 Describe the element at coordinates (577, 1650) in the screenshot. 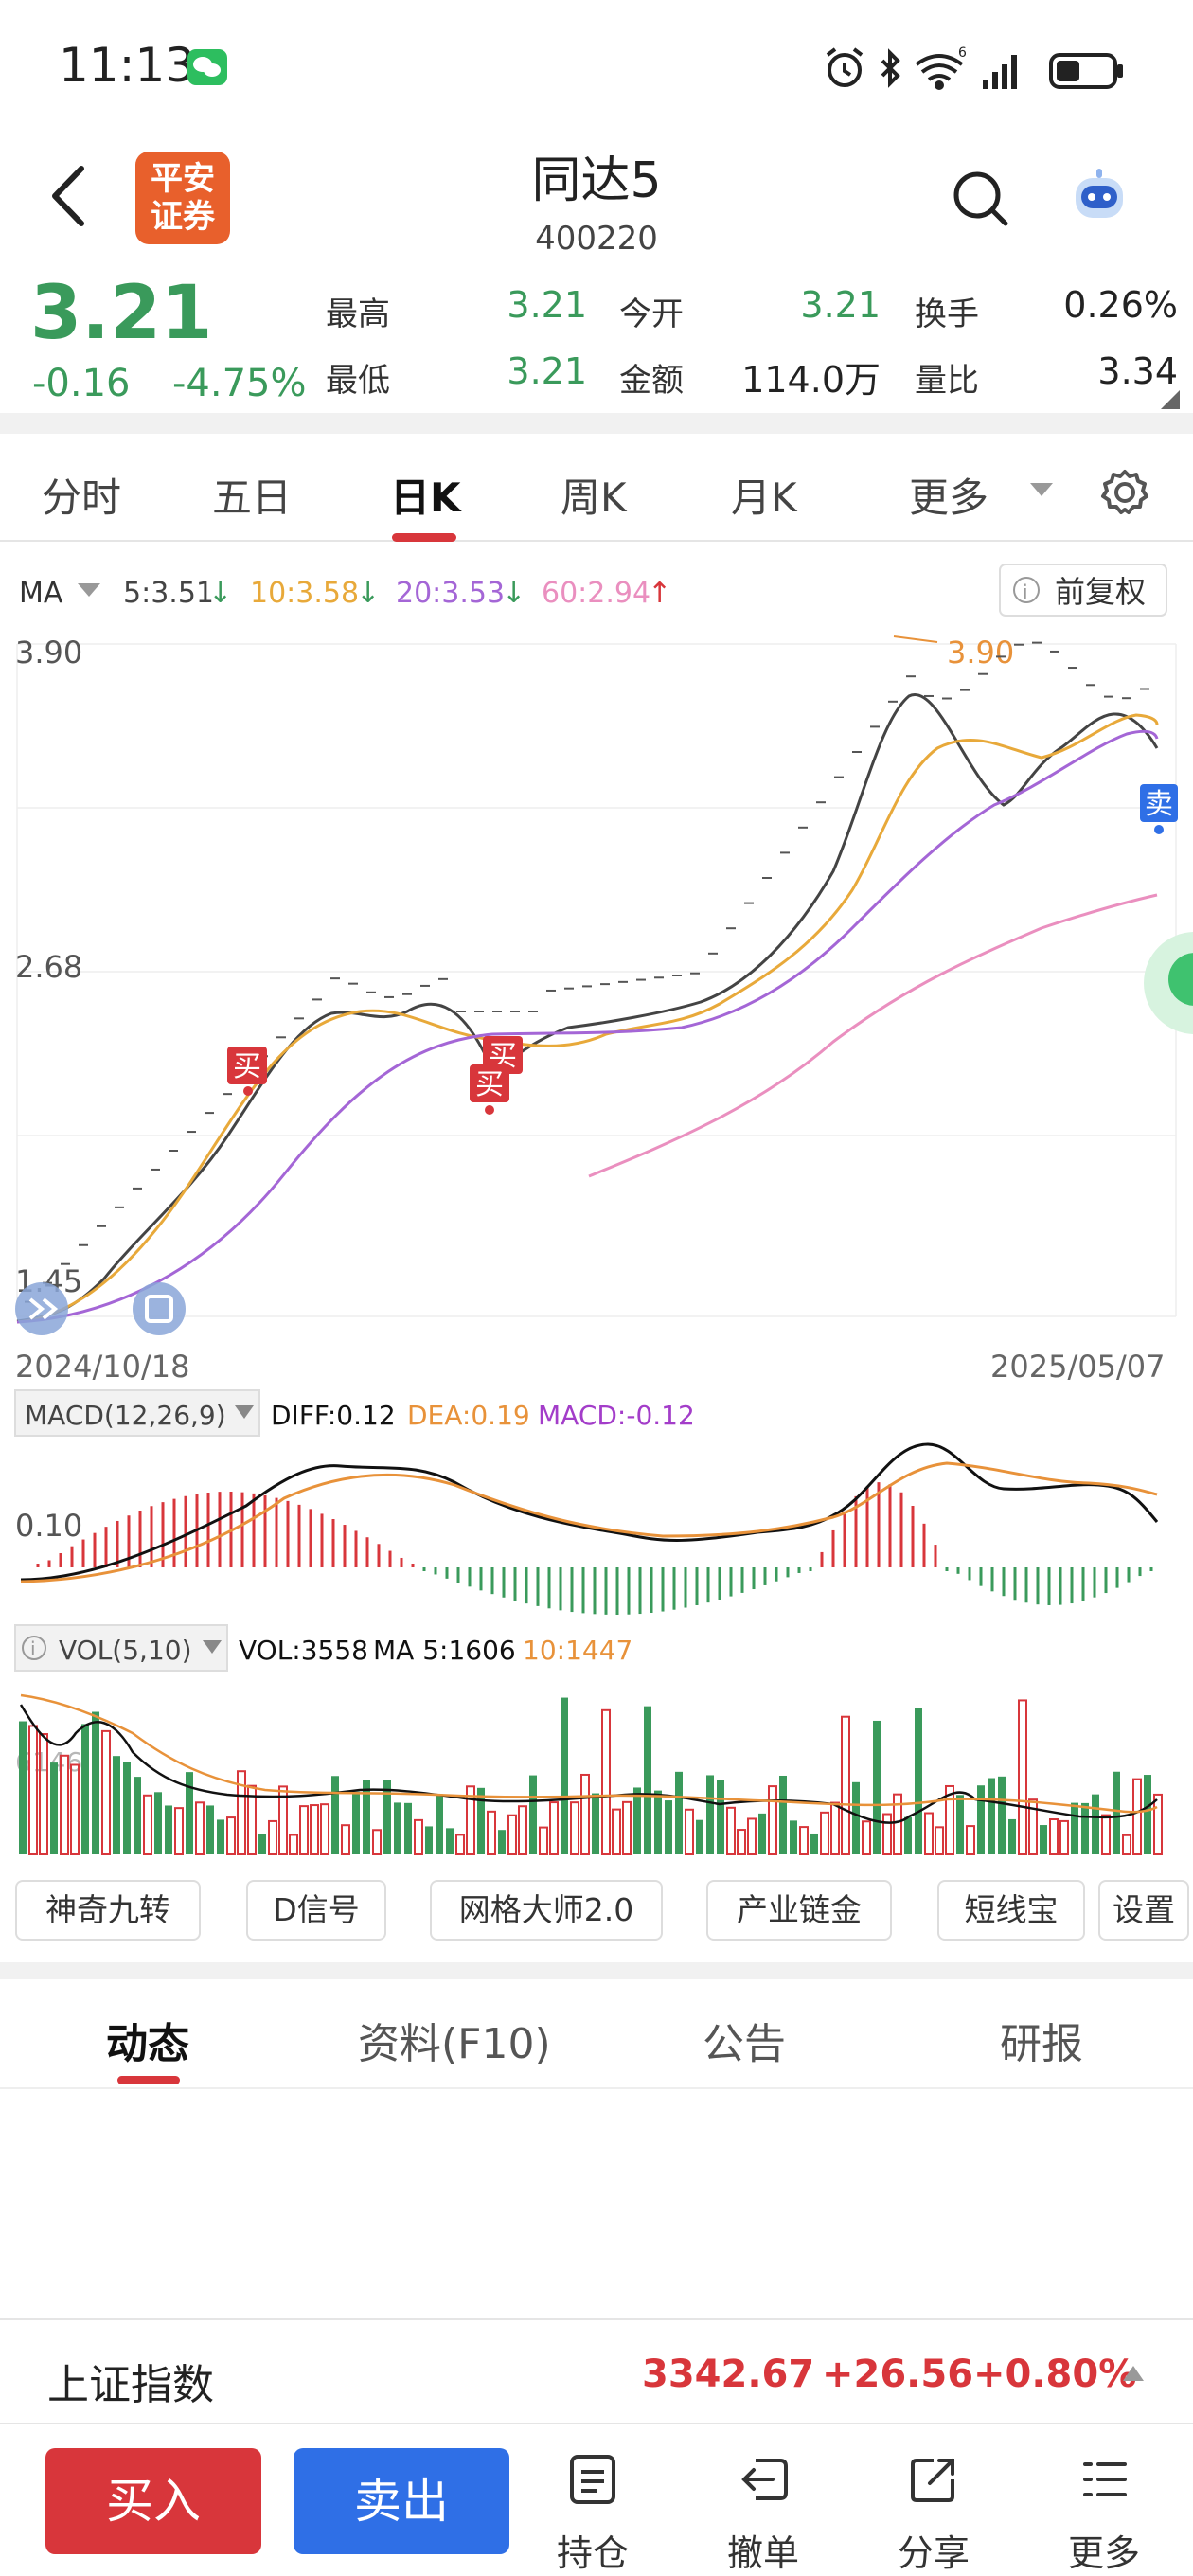

I see `vol-ma10: 10:1447` at that location.